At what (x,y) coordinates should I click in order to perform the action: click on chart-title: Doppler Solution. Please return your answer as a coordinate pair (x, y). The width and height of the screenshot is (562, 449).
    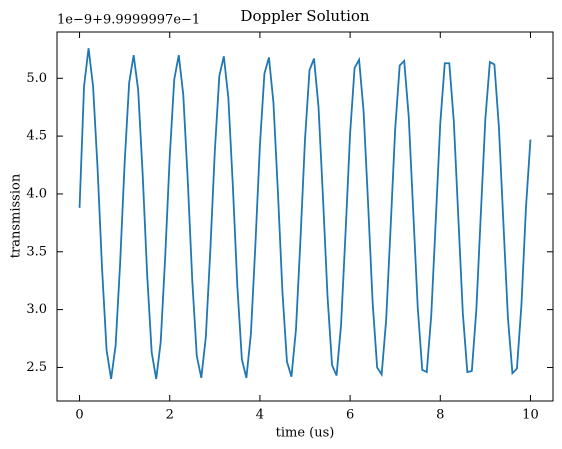
    Looking at the image, I should click on (304, 16).